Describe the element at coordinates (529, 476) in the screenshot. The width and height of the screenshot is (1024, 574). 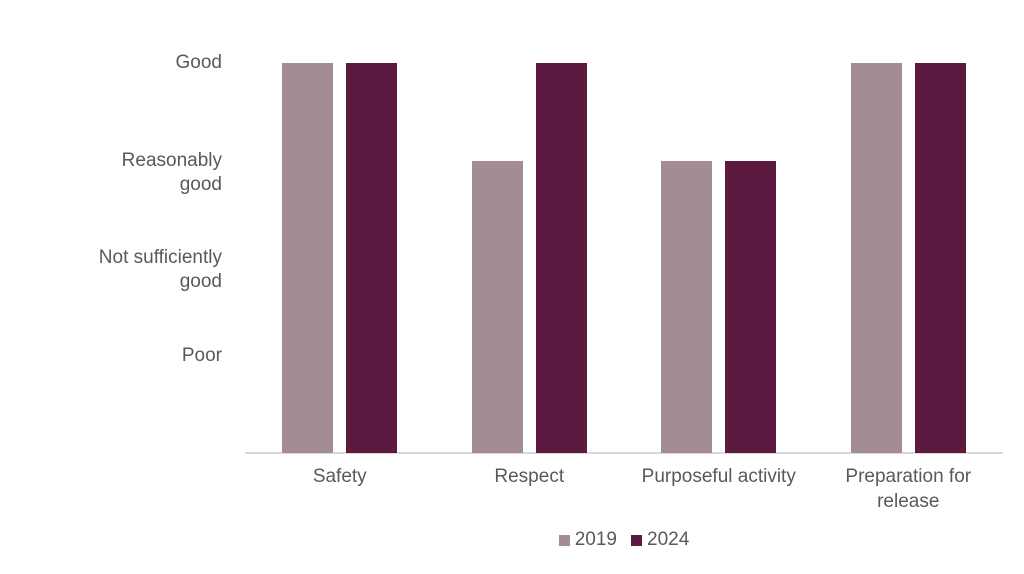
I see `x-category-label-respect: Respect` at that location.